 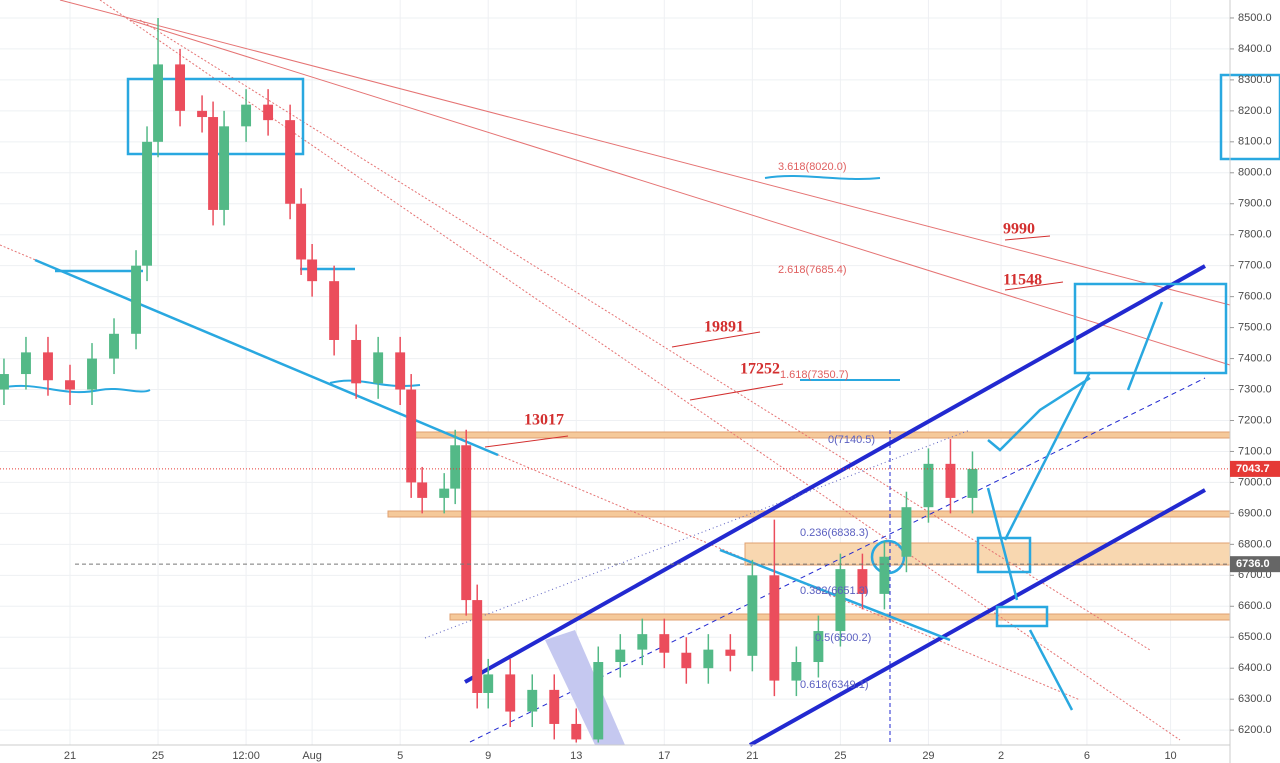 I want to click on x-tick-label: Aug, so click(x=312, y=756).